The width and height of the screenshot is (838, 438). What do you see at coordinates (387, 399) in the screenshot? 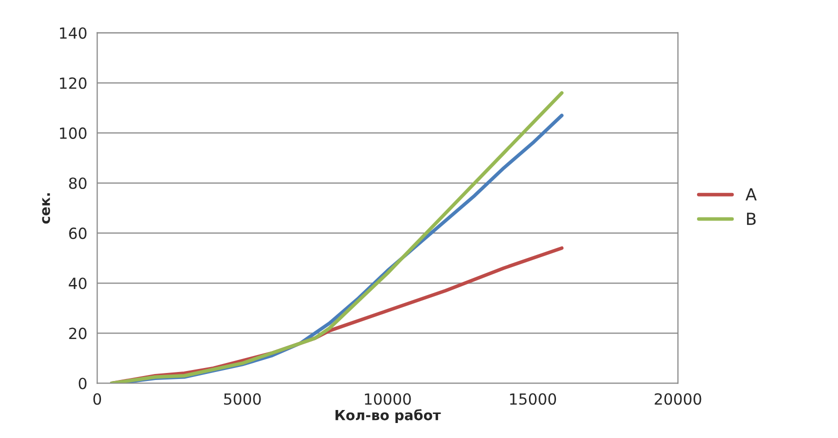
I see `x-tick-label: 10000` at bounding box center [387, 399].